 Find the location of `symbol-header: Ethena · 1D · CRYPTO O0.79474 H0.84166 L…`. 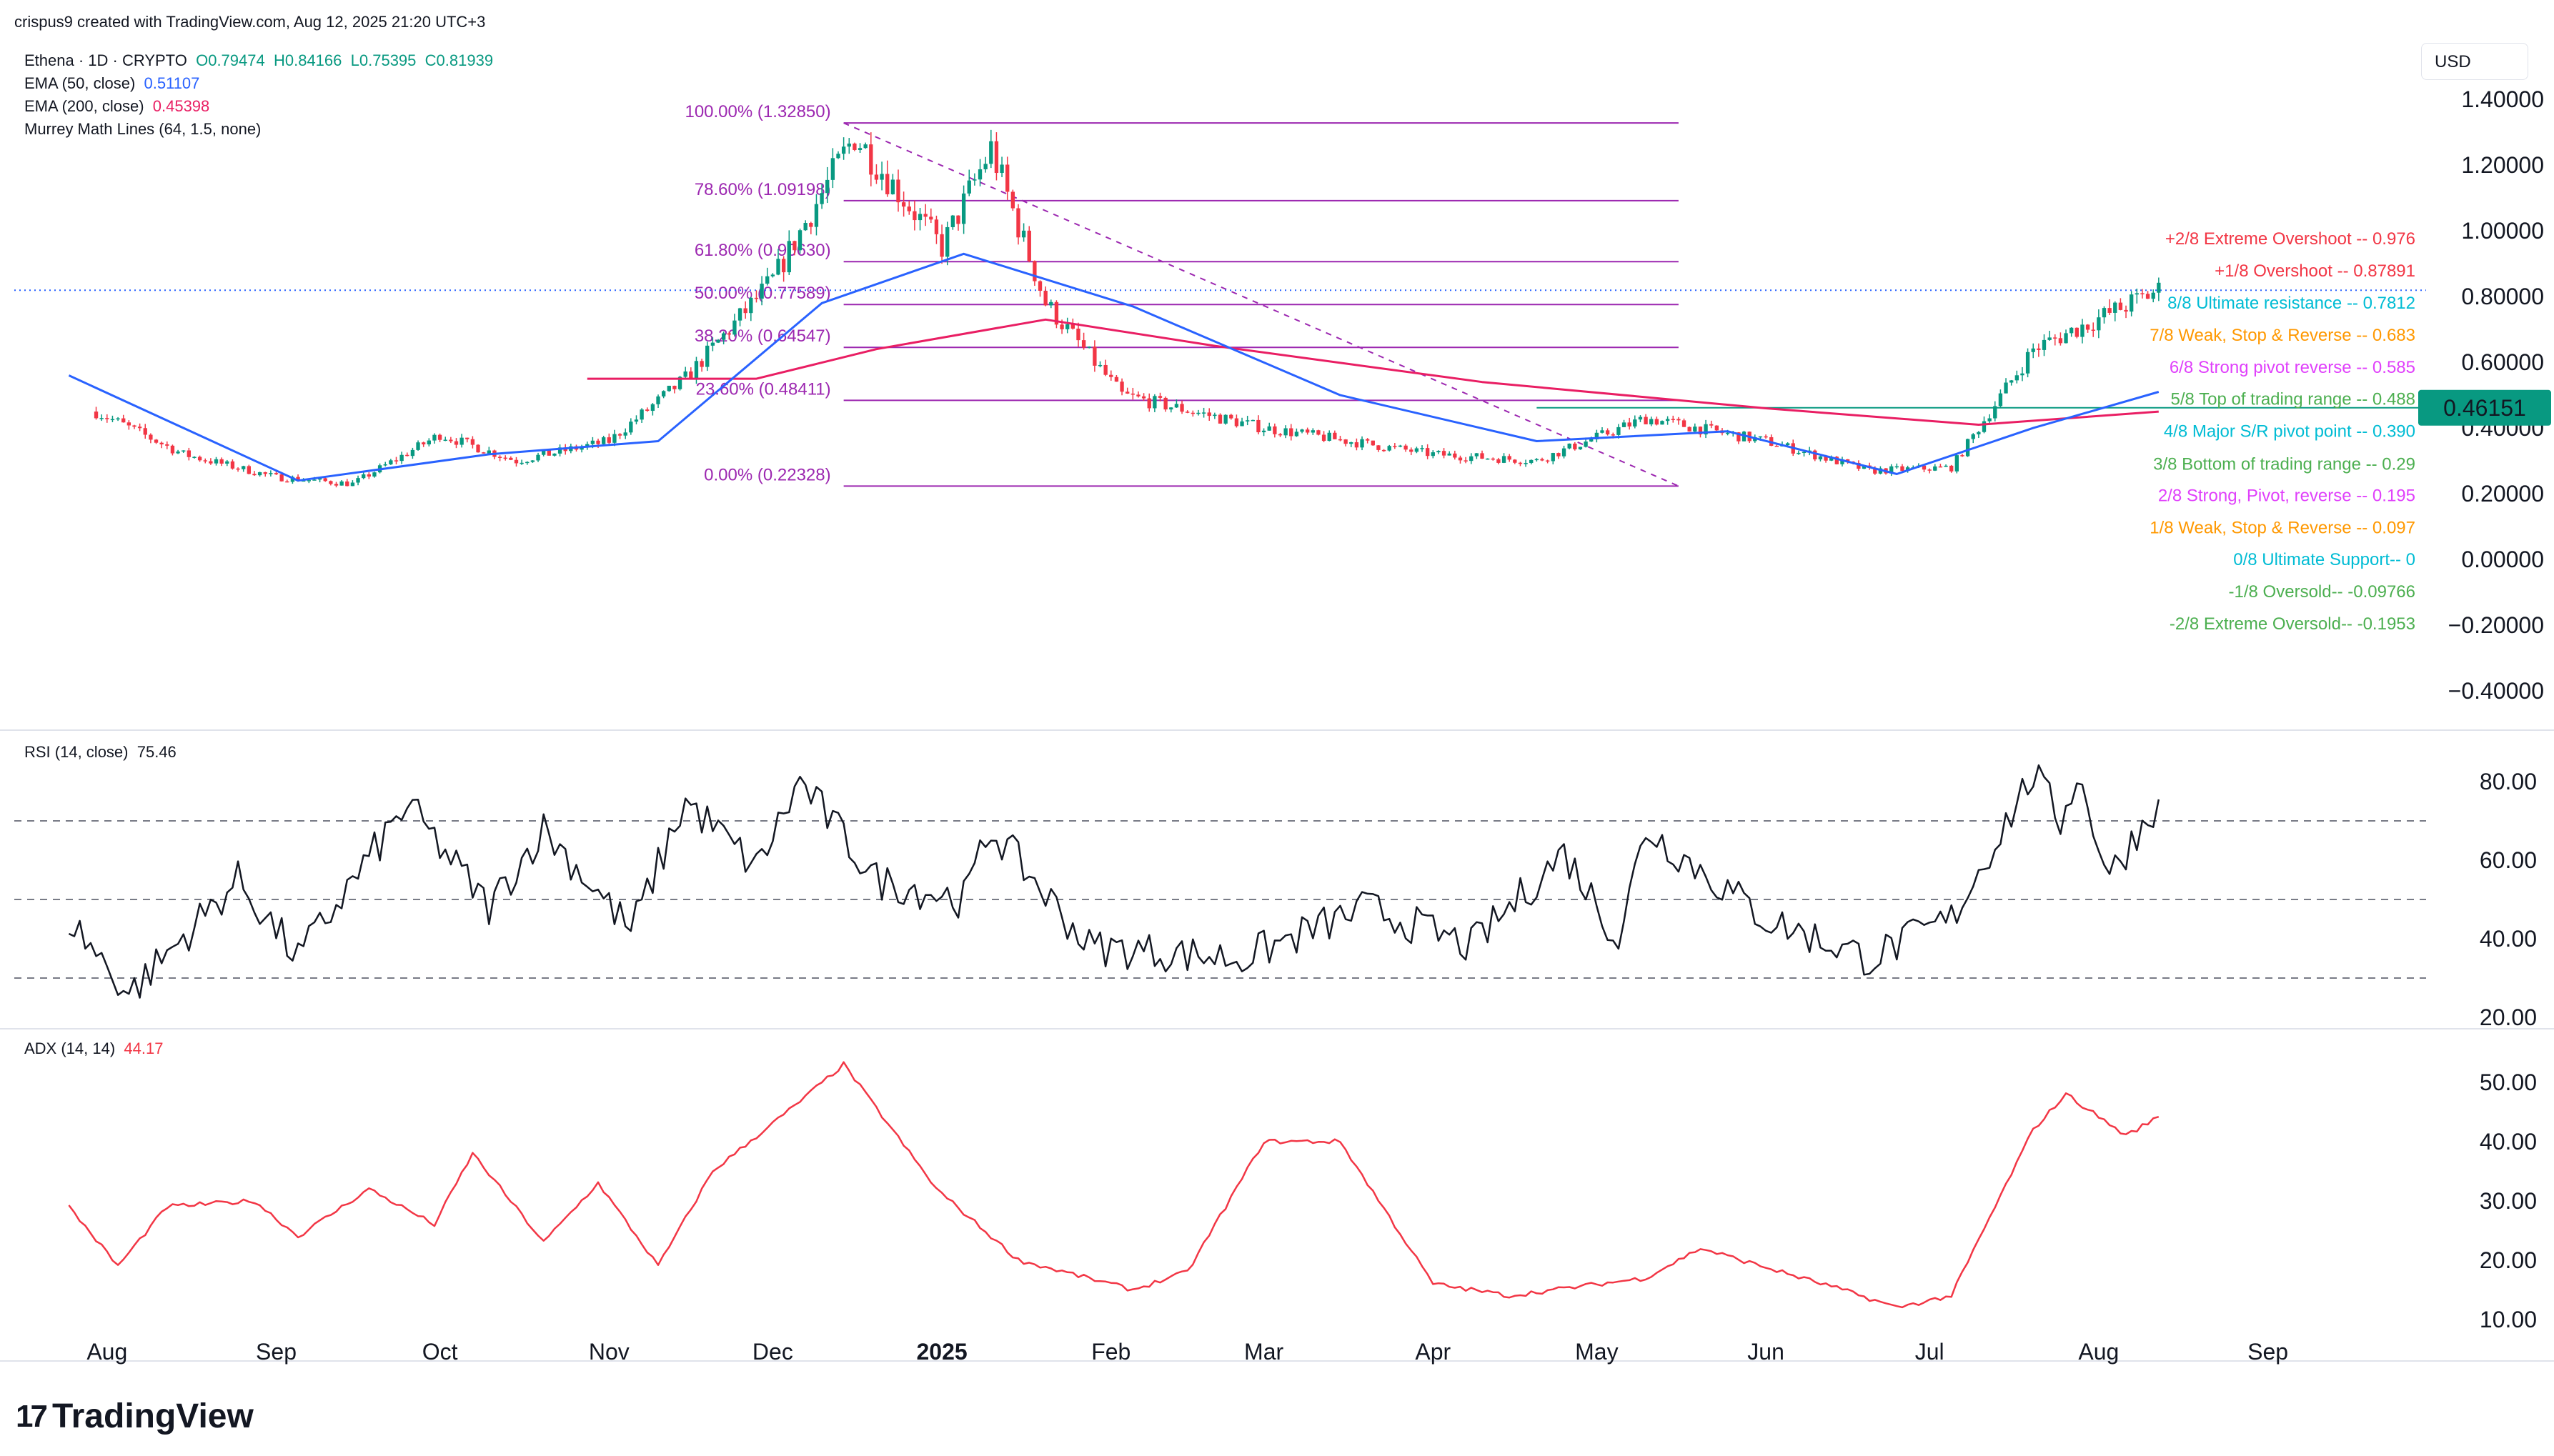

symbol-header: Ethena · 1D · CRYPTO O0.79474 H0.84166 L… is located at coordinates (258, 60).